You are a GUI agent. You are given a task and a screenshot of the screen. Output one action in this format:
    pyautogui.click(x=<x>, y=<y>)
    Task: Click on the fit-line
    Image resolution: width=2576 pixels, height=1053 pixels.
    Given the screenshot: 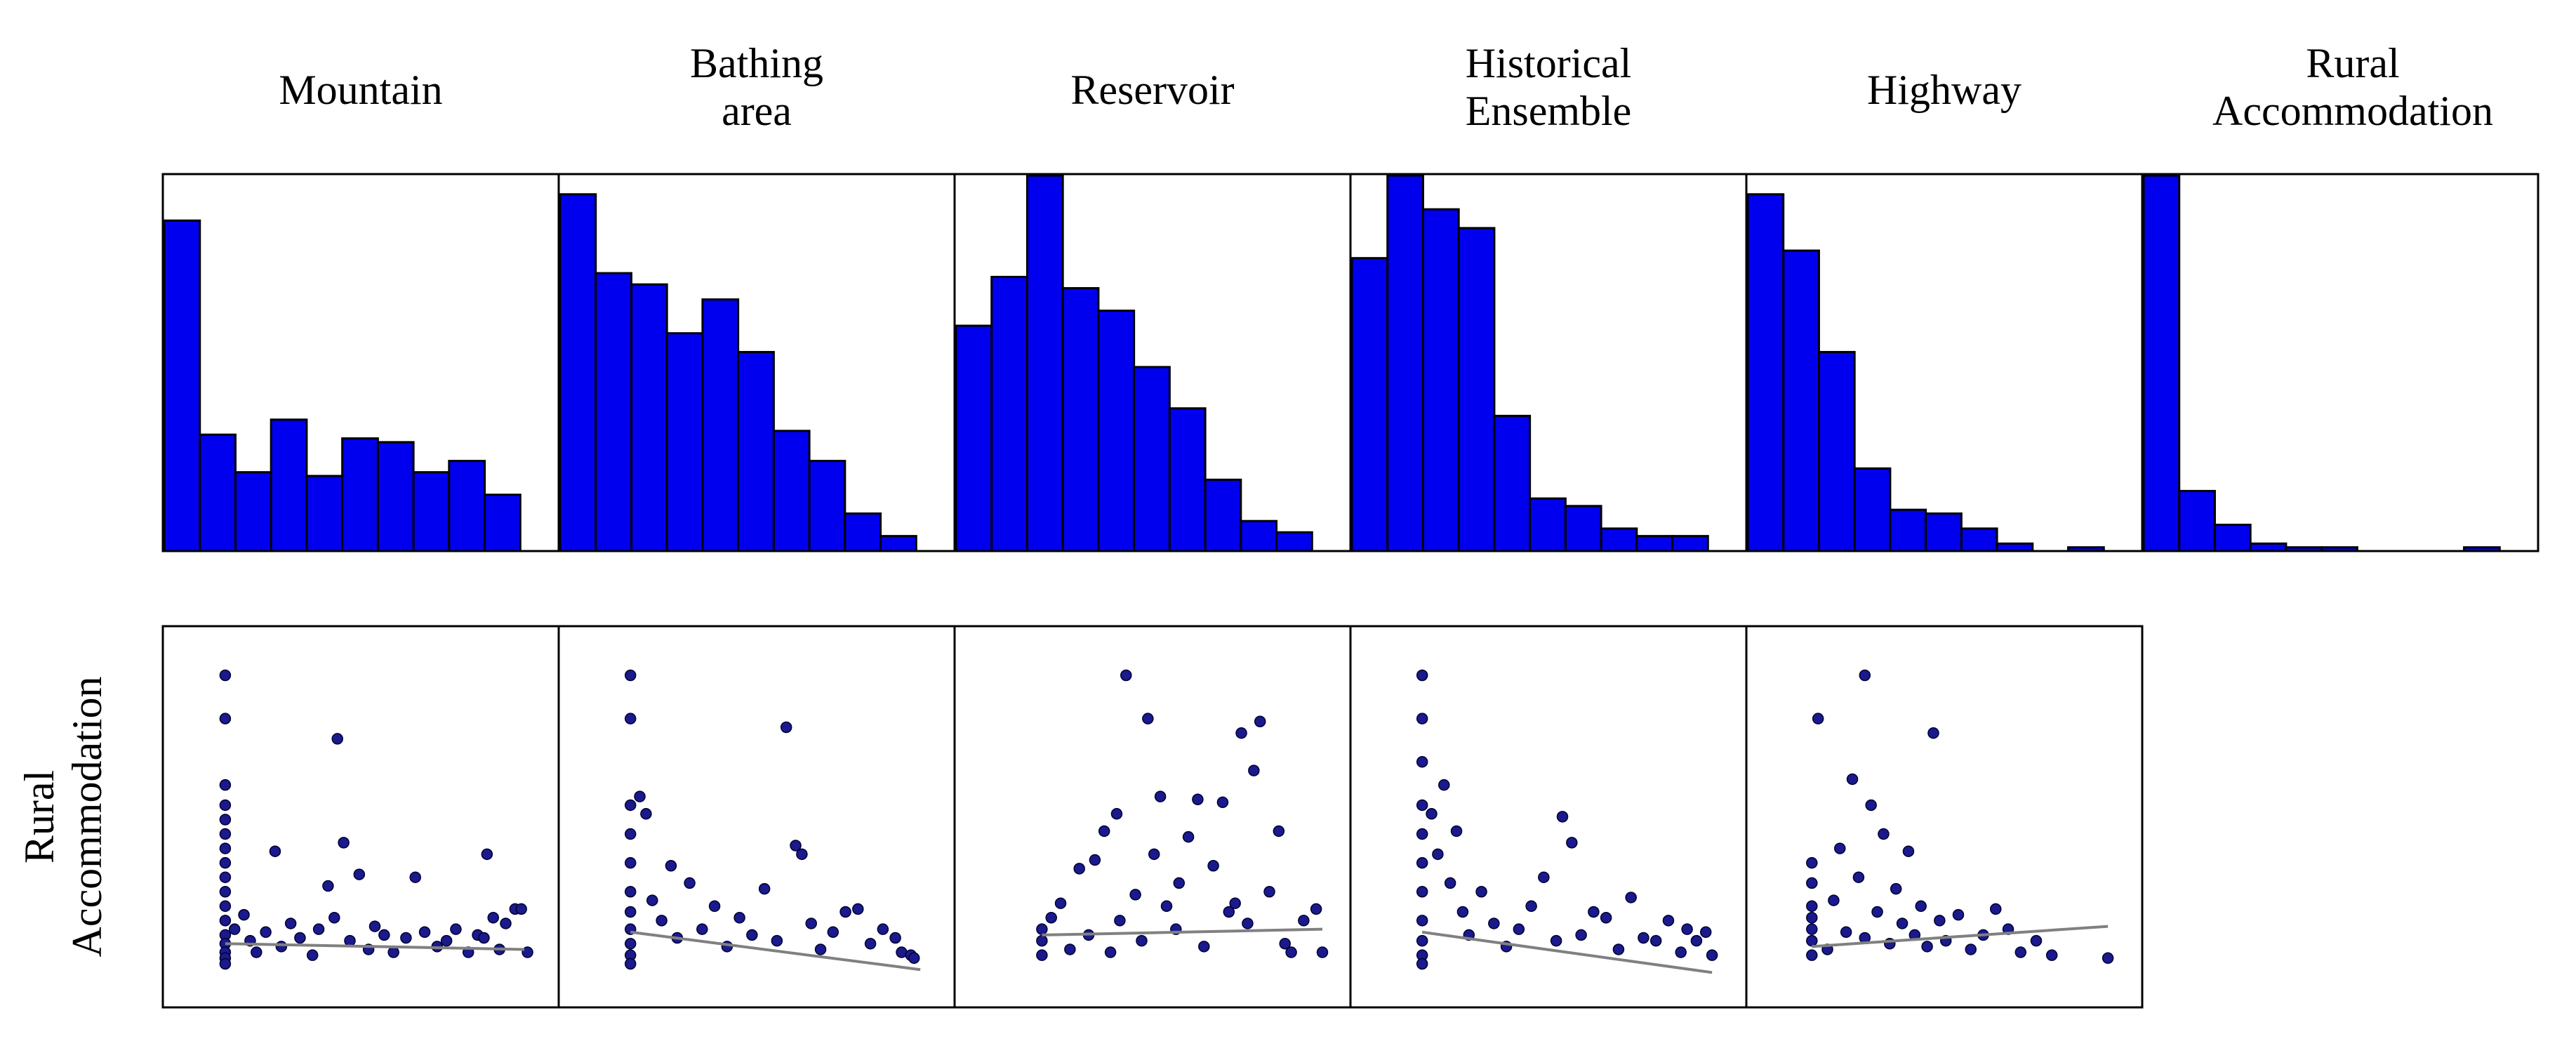 What is the action you would take?
    pyautogui.click(x=1961, y=936)
    